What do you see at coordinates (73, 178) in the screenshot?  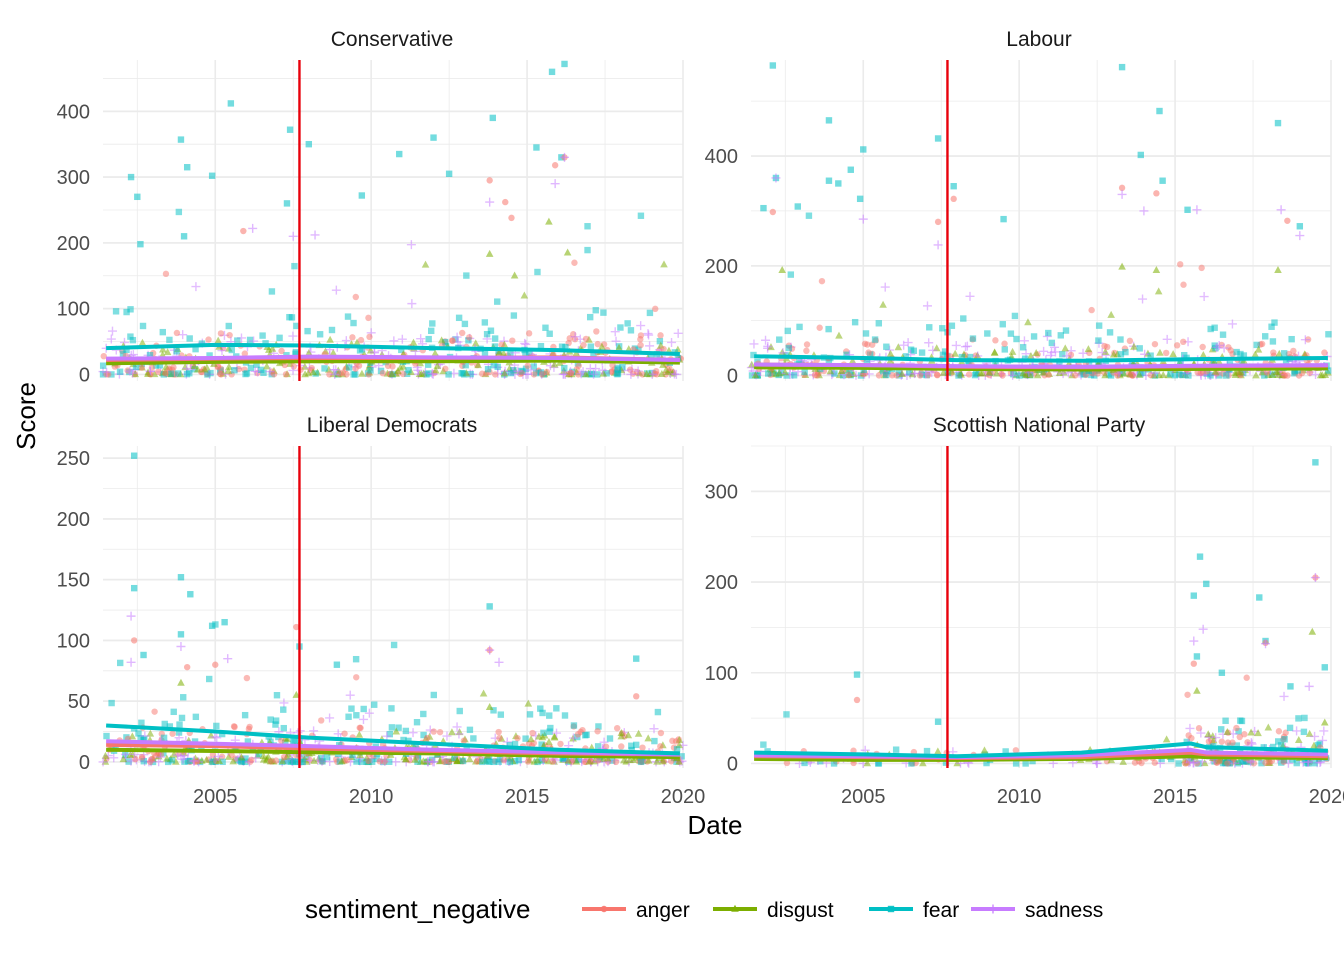 I see `y-tick-label: 300` at bounding box center [73, 178].